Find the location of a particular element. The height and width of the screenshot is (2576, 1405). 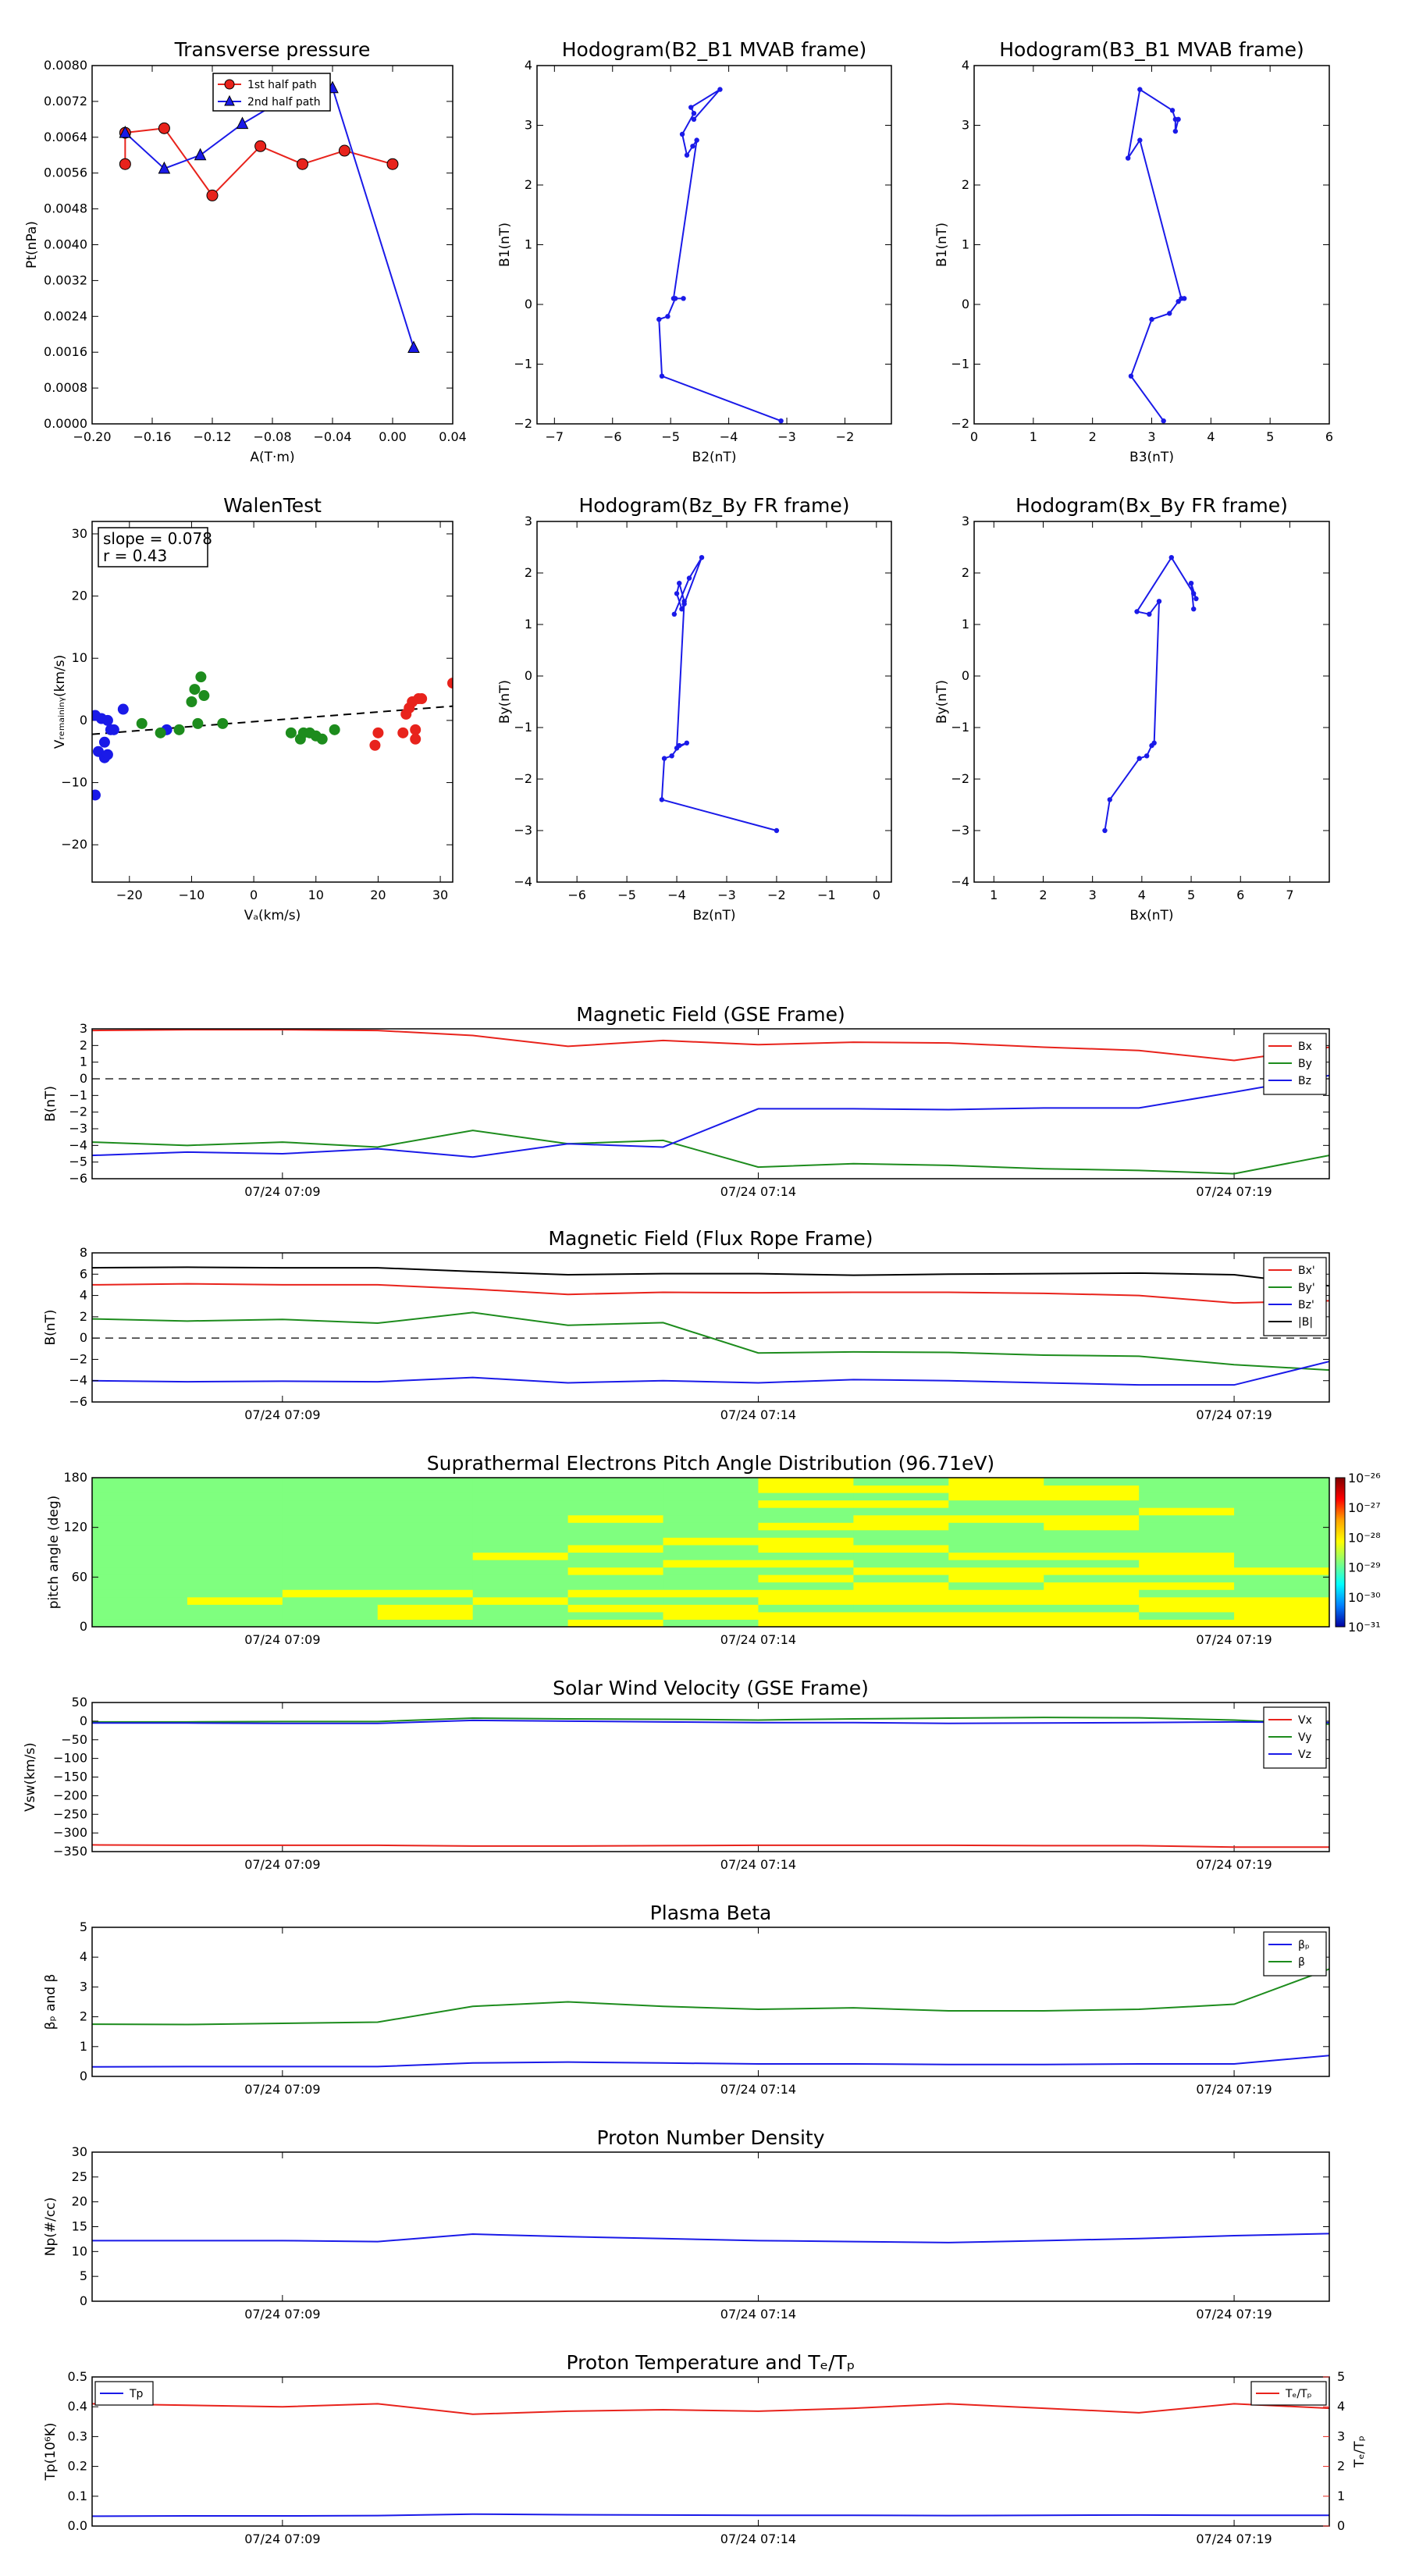

x-tick-label: 1 is located at coordinates (1033, 436).